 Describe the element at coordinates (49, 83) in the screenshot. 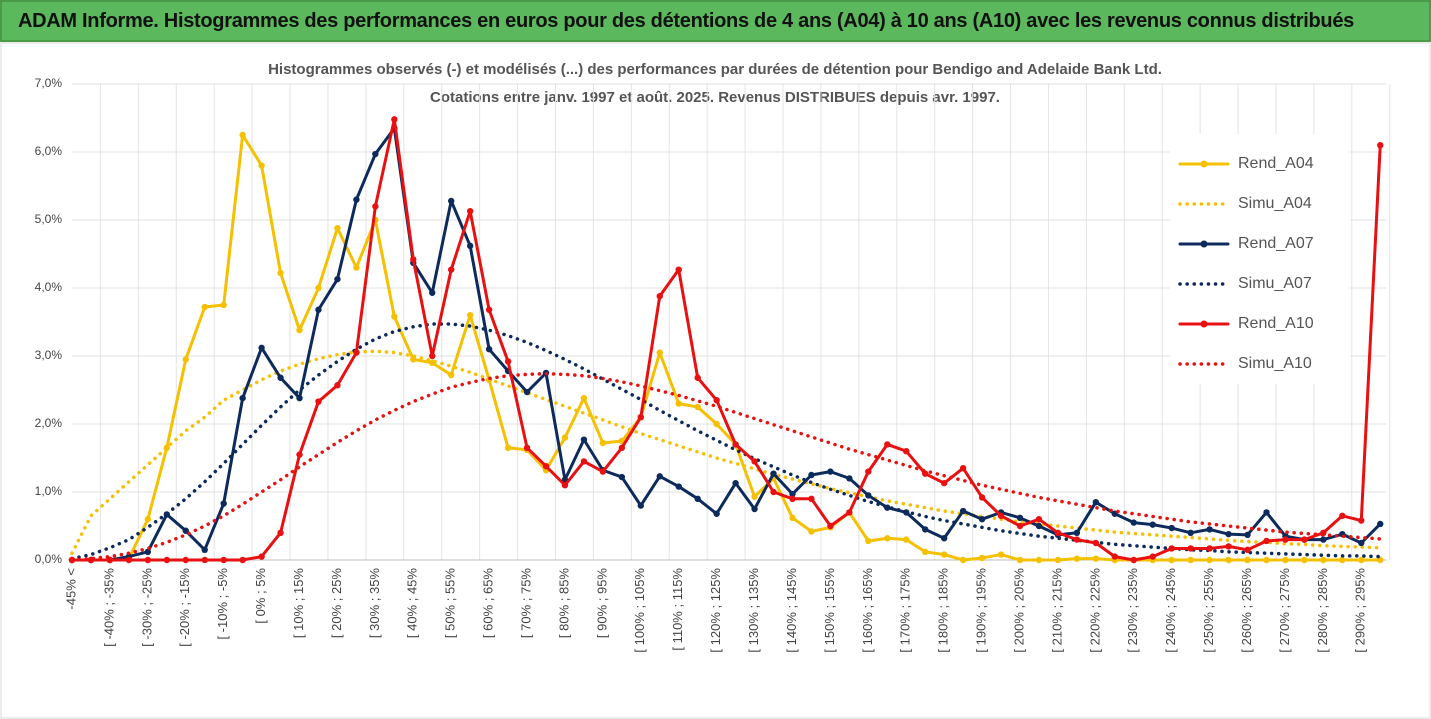

I see `y-tick-label: 7,0%` at that location.